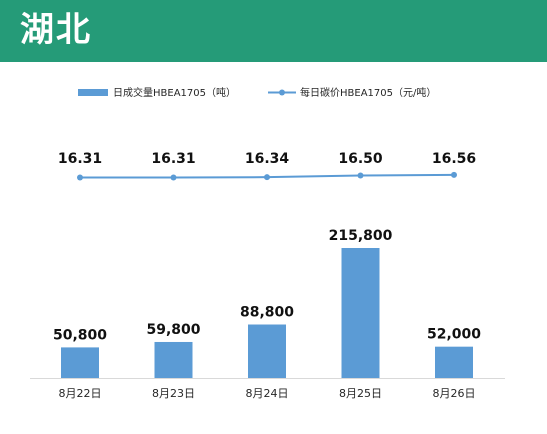  Describe the element at coordinates (368, 92) in the screenshot. I see `legend-label-price: 每日碳价HBEA1705（元/吨）` at that location.